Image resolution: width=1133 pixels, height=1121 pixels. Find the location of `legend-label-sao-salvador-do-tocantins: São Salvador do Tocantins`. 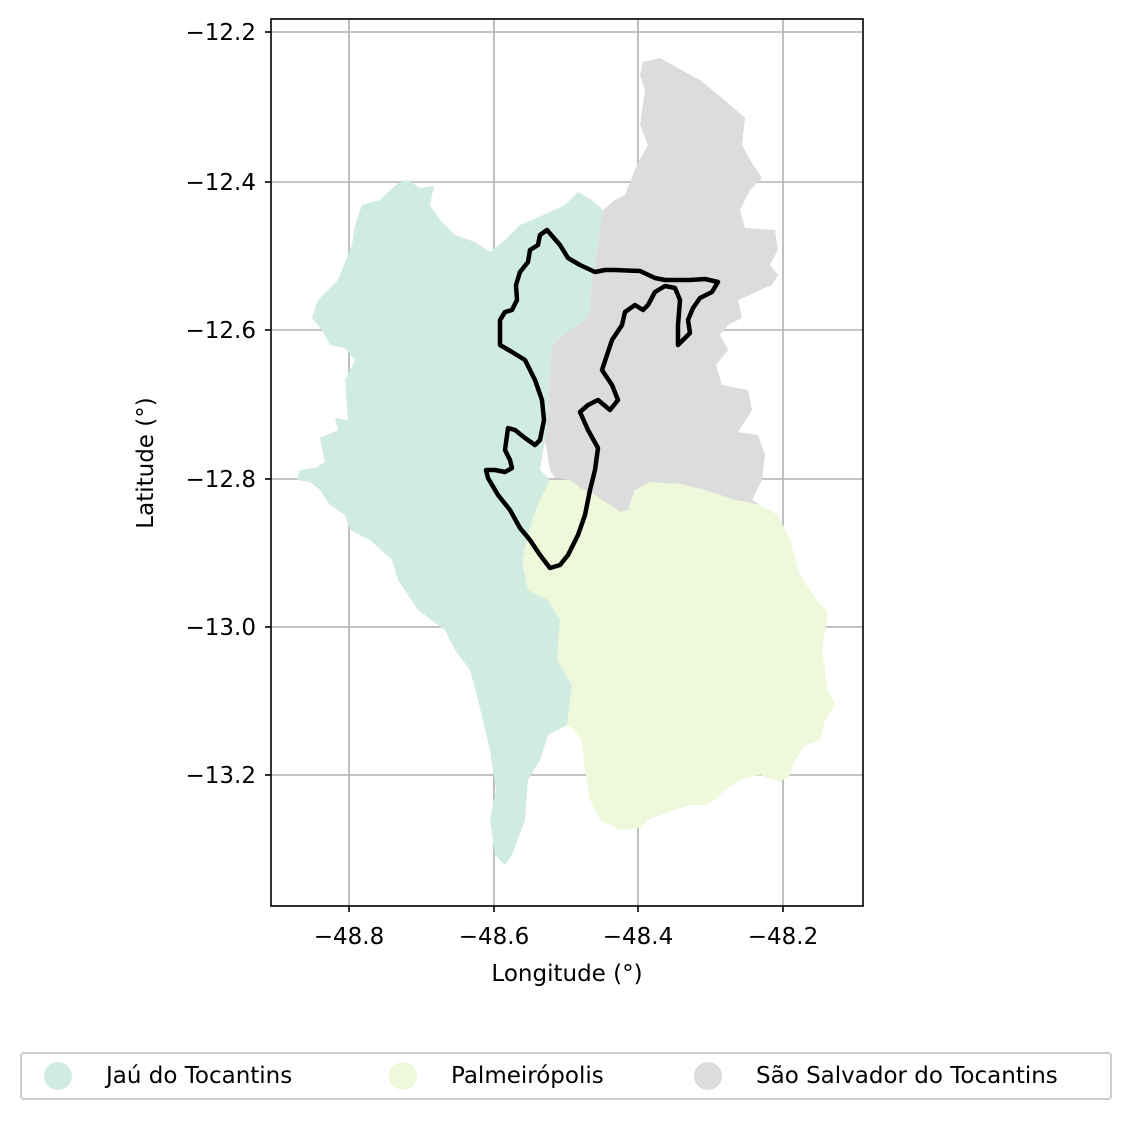

legend-label-sao-salvador-do-tocantins: São Salvador do Tocantins is located at coordinates (907, 1076).